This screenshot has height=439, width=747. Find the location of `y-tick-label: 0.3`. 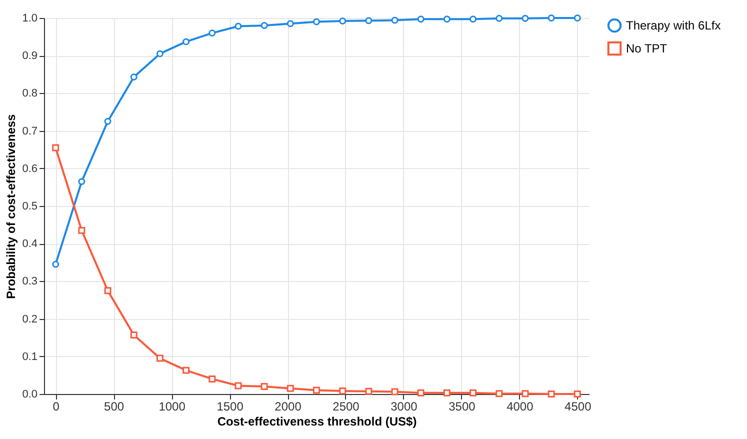

y-tick-label: 0.3 is located at coordinates (30, 282).